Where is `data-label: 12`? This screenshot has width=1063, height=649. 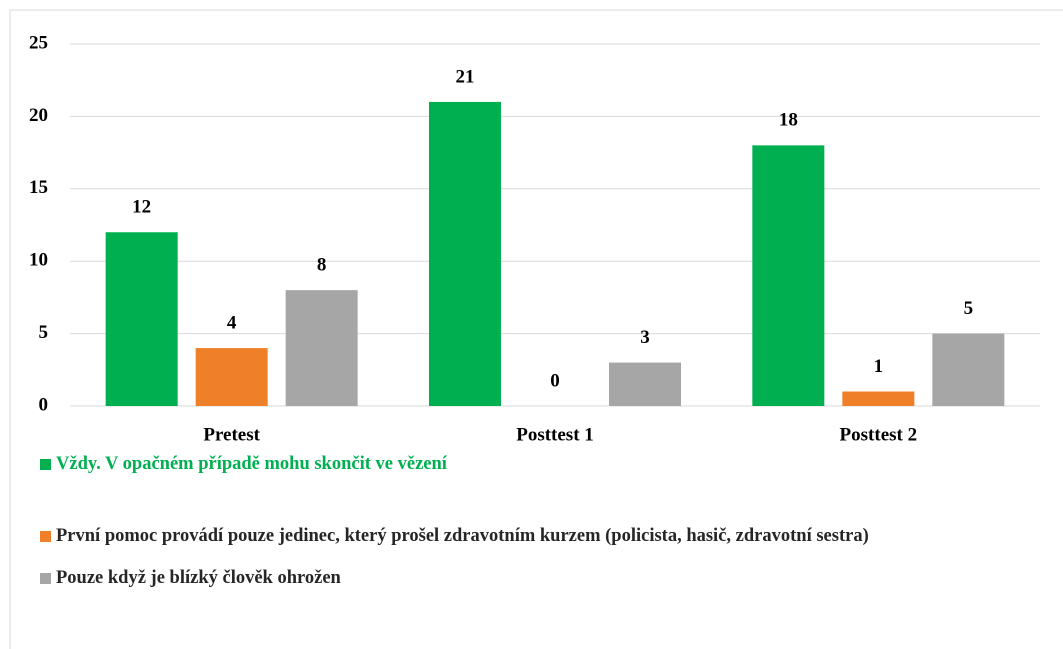
data-label: 12 is located at coordinates (141, 207).